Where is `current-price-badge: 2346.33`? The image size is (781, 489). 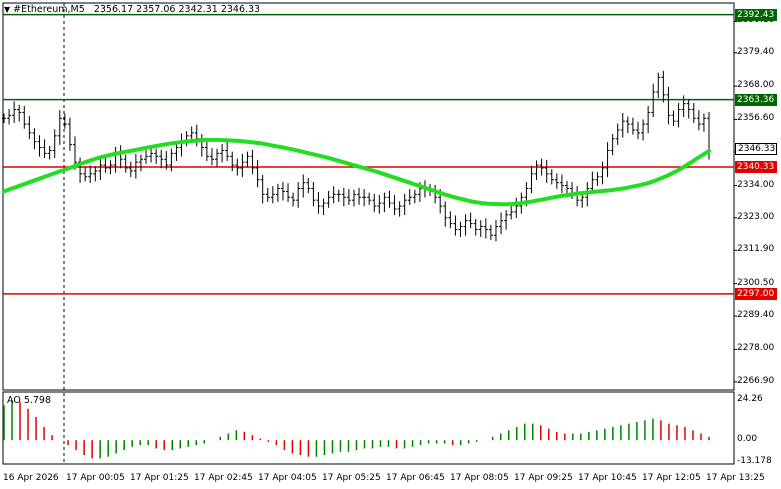 current-price-badge: 2346.33 is located at coordinates (756, 149).